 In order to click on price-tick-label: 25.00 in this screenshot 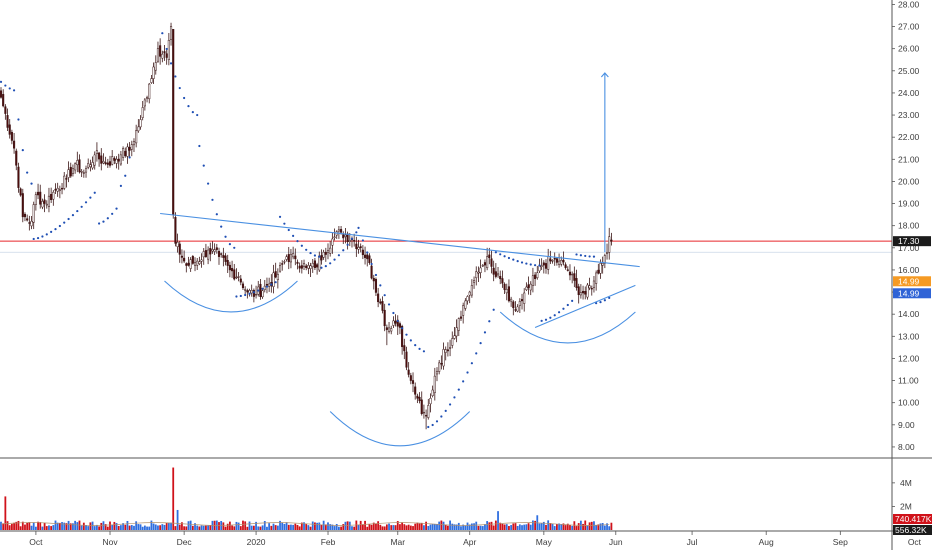, I will do `click(909, 71)`.